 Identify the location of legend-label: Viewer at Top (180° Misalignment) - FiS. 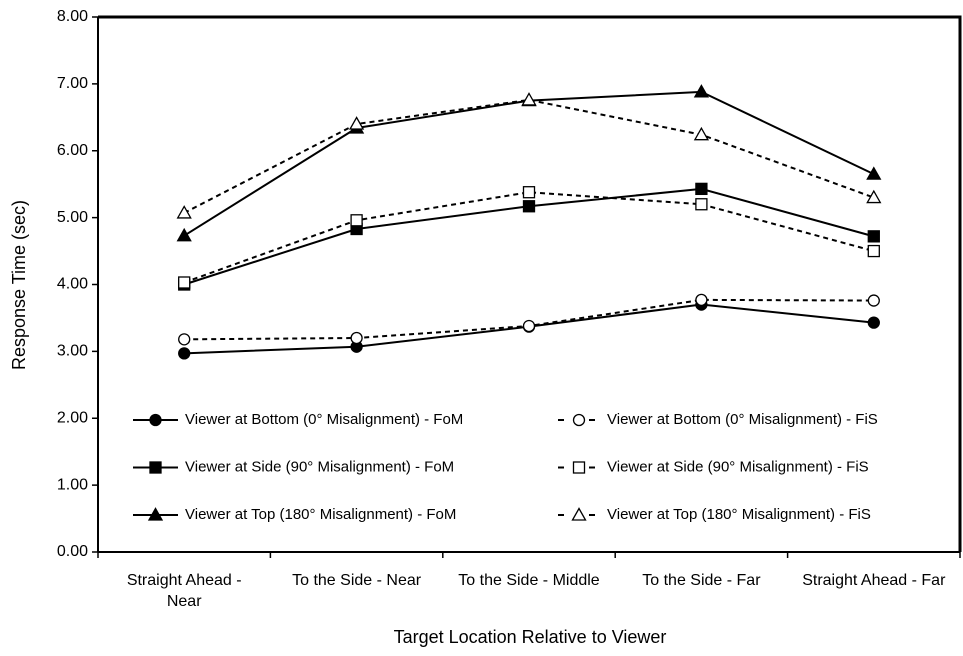
(739, 514).